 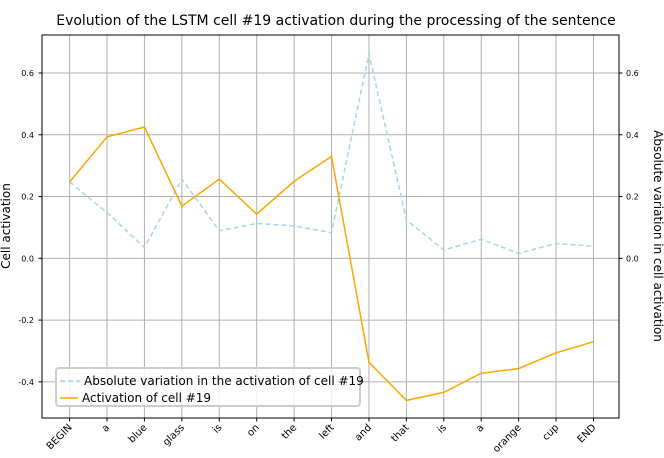 What do you see at coordinates (632, 73) in the screenshot?
I see `y-right-tick-label: 0.6` at bounding box center [632, 73].